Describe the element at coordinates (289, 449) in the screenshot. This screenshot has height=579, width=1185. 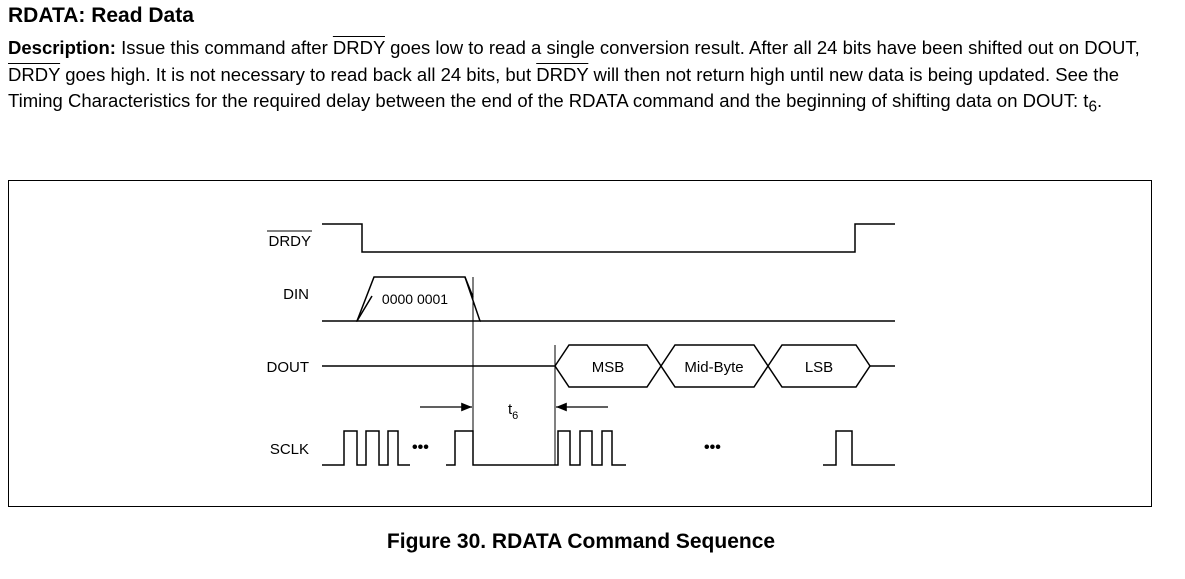
I see `sclk-signal-label: SCLK` at that location.